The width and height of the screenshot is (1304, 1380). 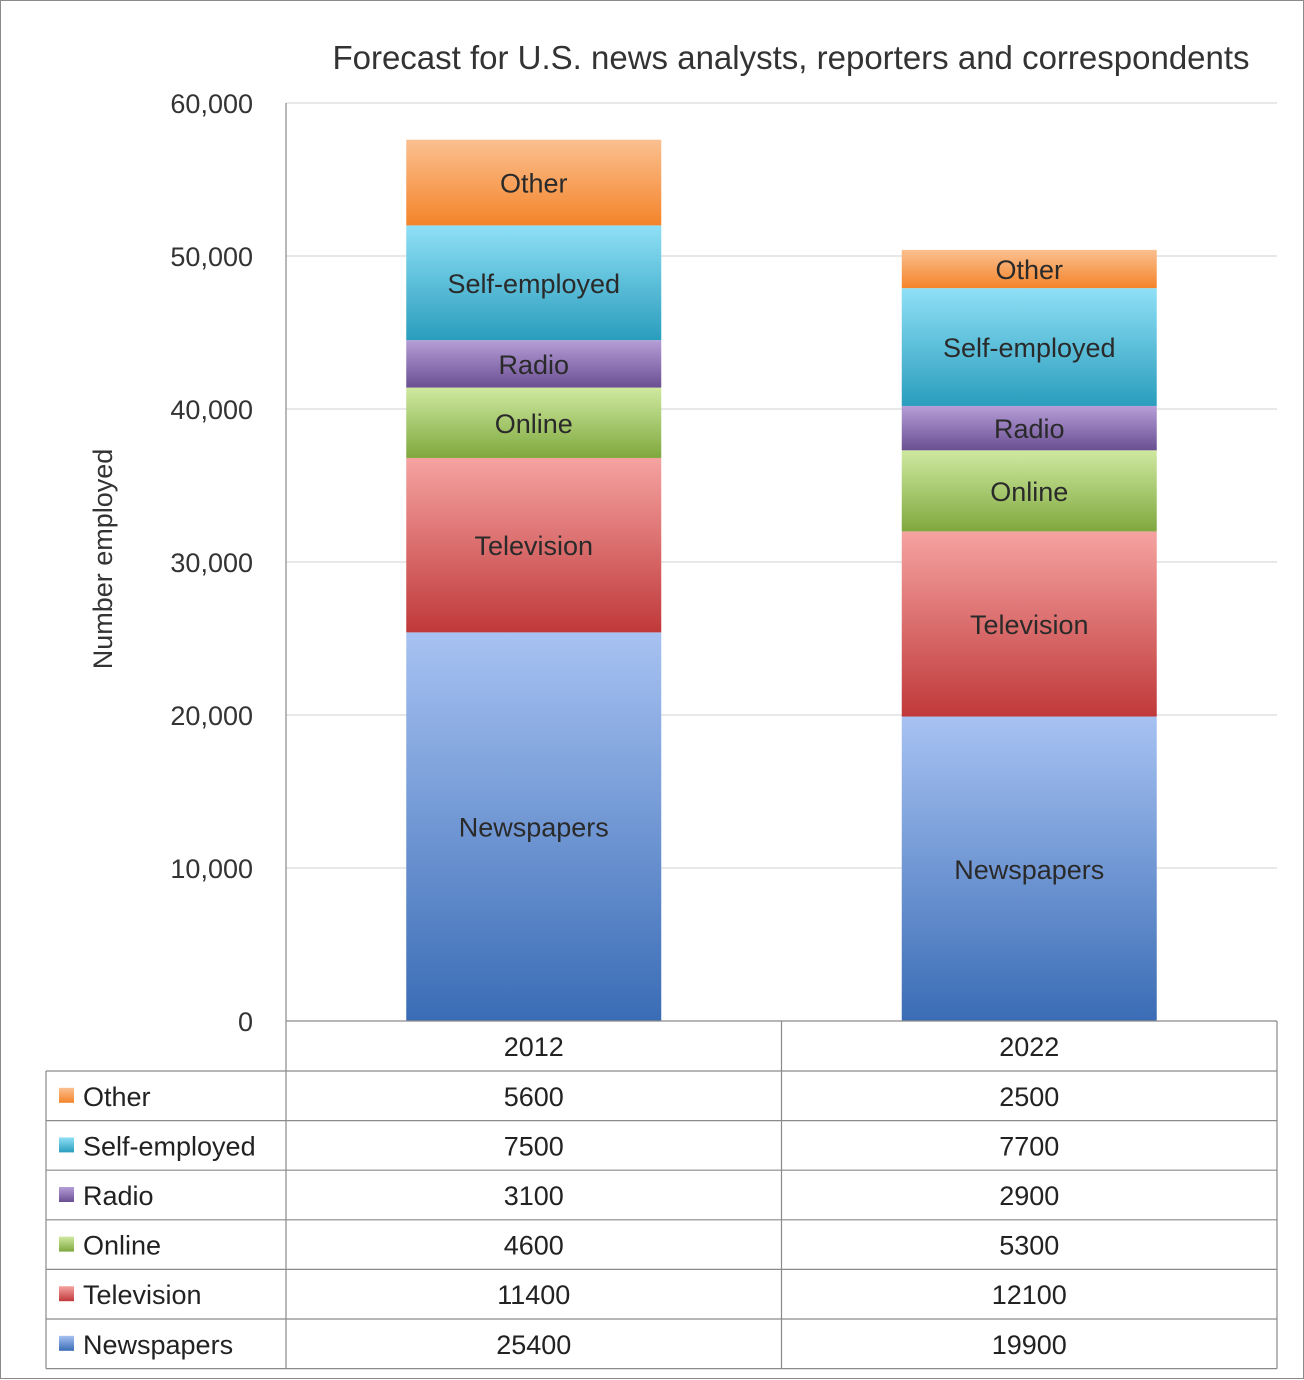 What do you see at coordinates (534, 1047) in the screenshot?
I see `table-header-2012: 2012` at bounding box center [534, 1047].